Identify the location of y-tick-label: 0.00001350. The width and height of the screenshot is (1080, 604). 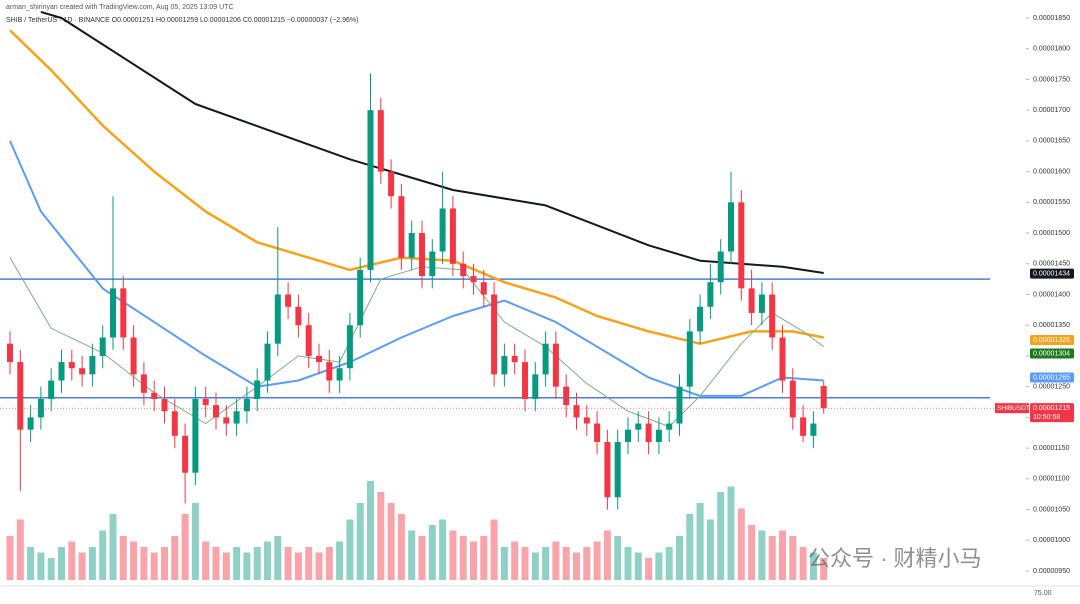
(1051, 325).